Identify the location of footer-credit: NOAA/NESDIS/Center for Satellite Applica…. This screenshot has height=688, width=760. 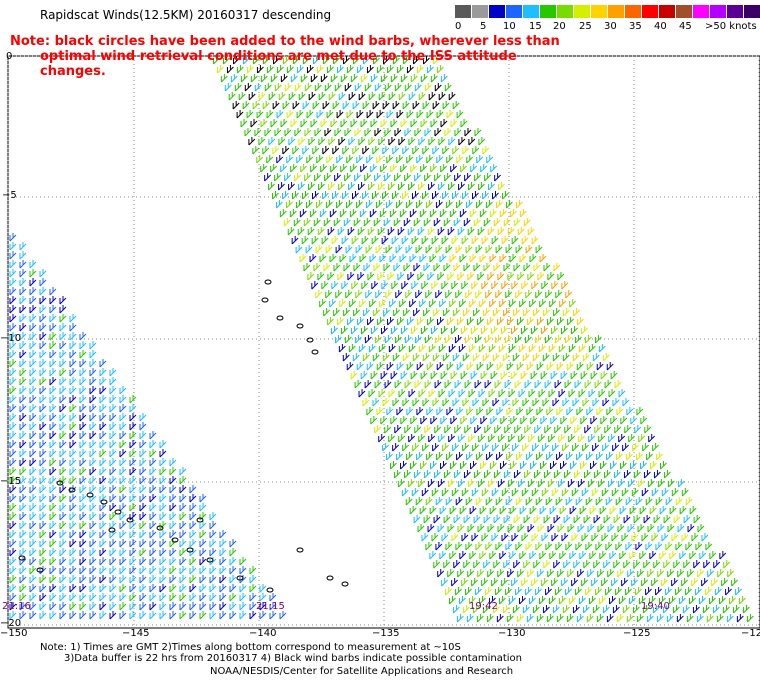
(362, 671).